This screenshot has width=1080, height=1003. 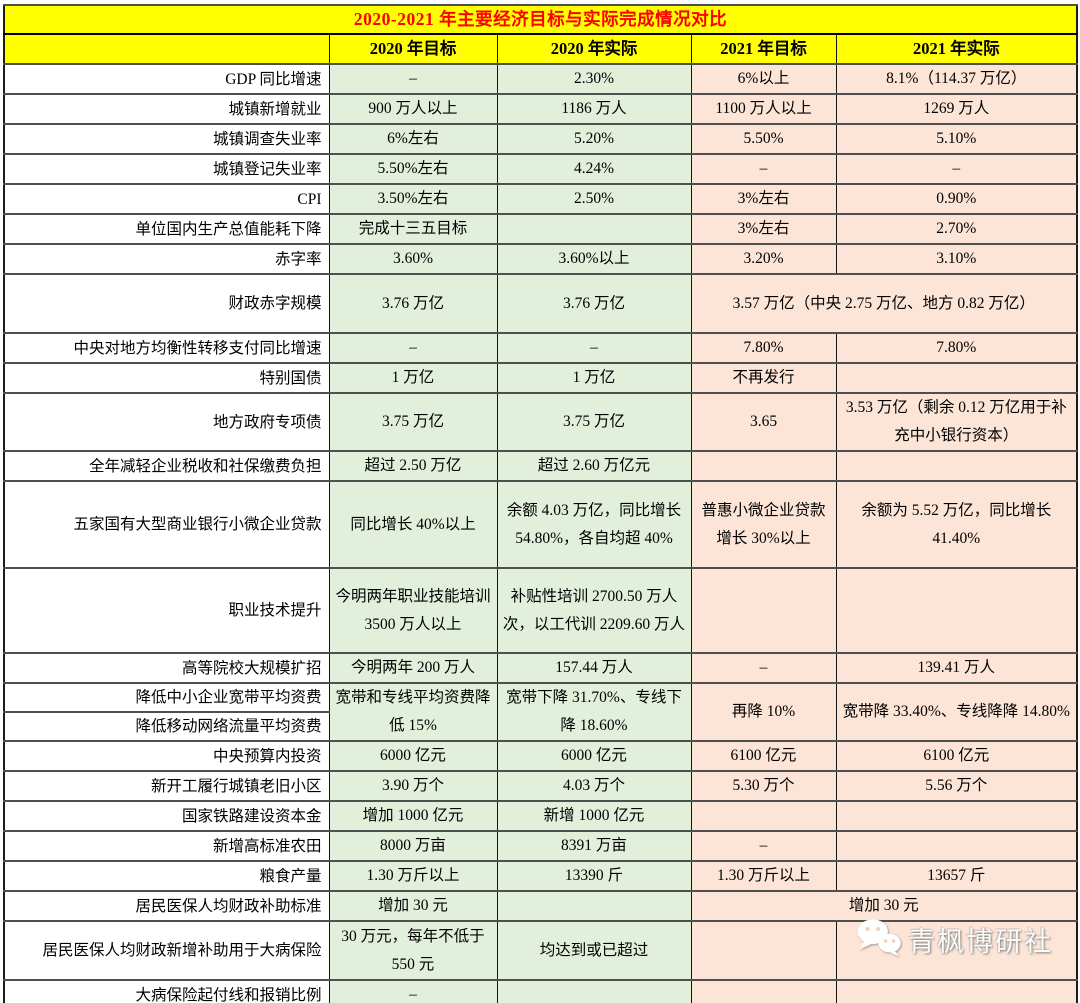 What do you see at coordinates (763, 756) in the screenshot?
I see `table-cell: 6100 亿元` at bounding box center [763, 756].